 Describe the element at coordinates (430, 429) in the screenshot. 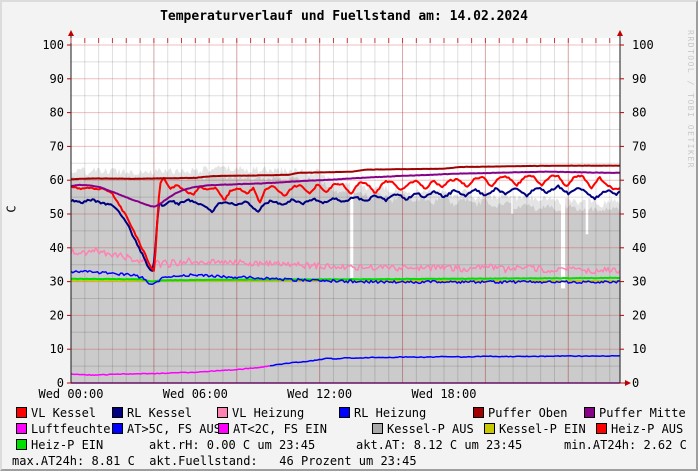

I see `legend-label: Kessel-P AUS` at that location.